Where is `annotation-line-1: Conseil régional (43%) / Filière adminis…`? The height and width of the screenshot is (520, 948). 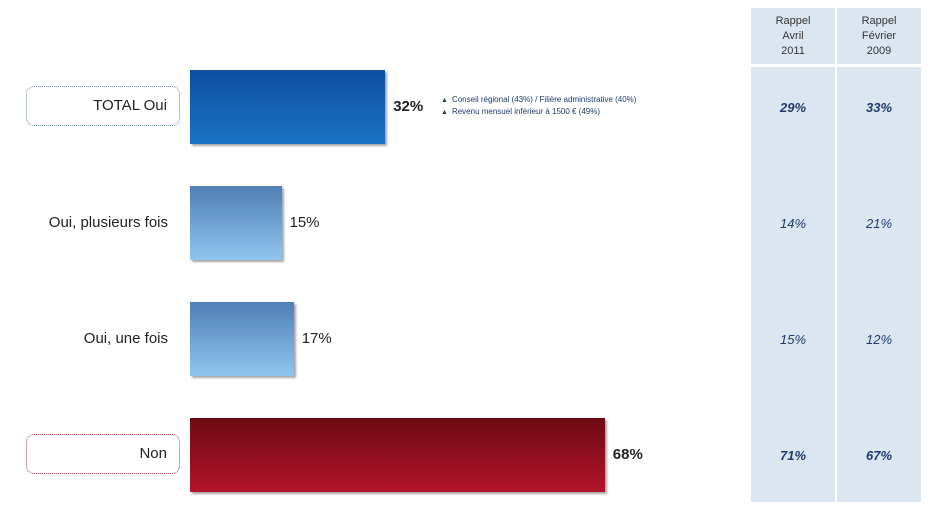 annotation-line-1: Conseil régional (43%) / Filière adminis… is located at coordinates (544, 99).